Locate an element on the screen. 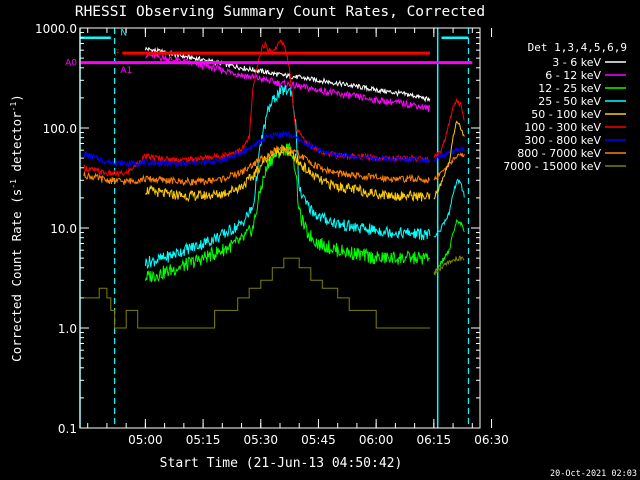  x-axis-label: Start Time (21-Jun-13 04:50:42) is located at coordinates (281, 463).